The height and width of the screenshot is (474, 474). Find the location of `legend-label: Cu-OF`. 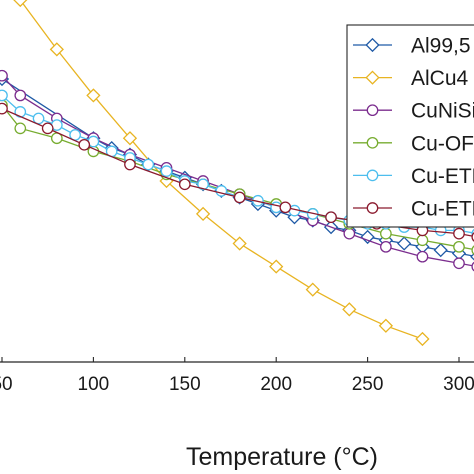

legend-label: Cu-OF is located at coordinates (442, 143).